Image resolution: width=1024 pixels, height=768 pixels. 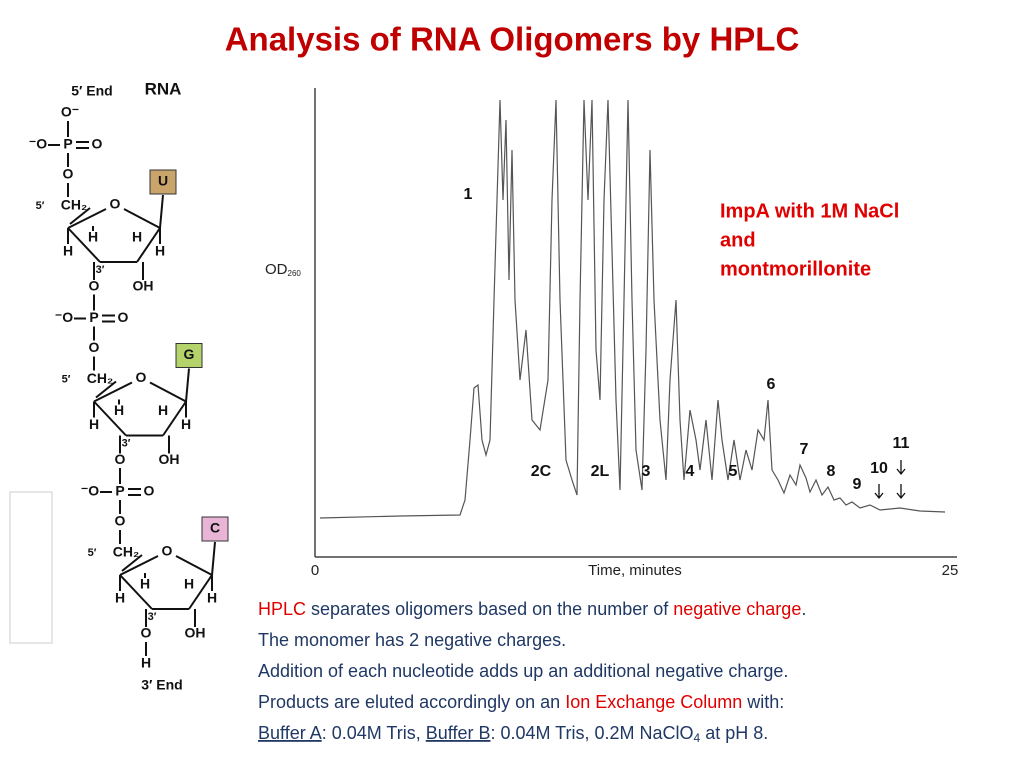 What do you see at coordinates (163, 88) in the screenshot?
I see `rna-label: RNA` at bounding box center [163, 88].